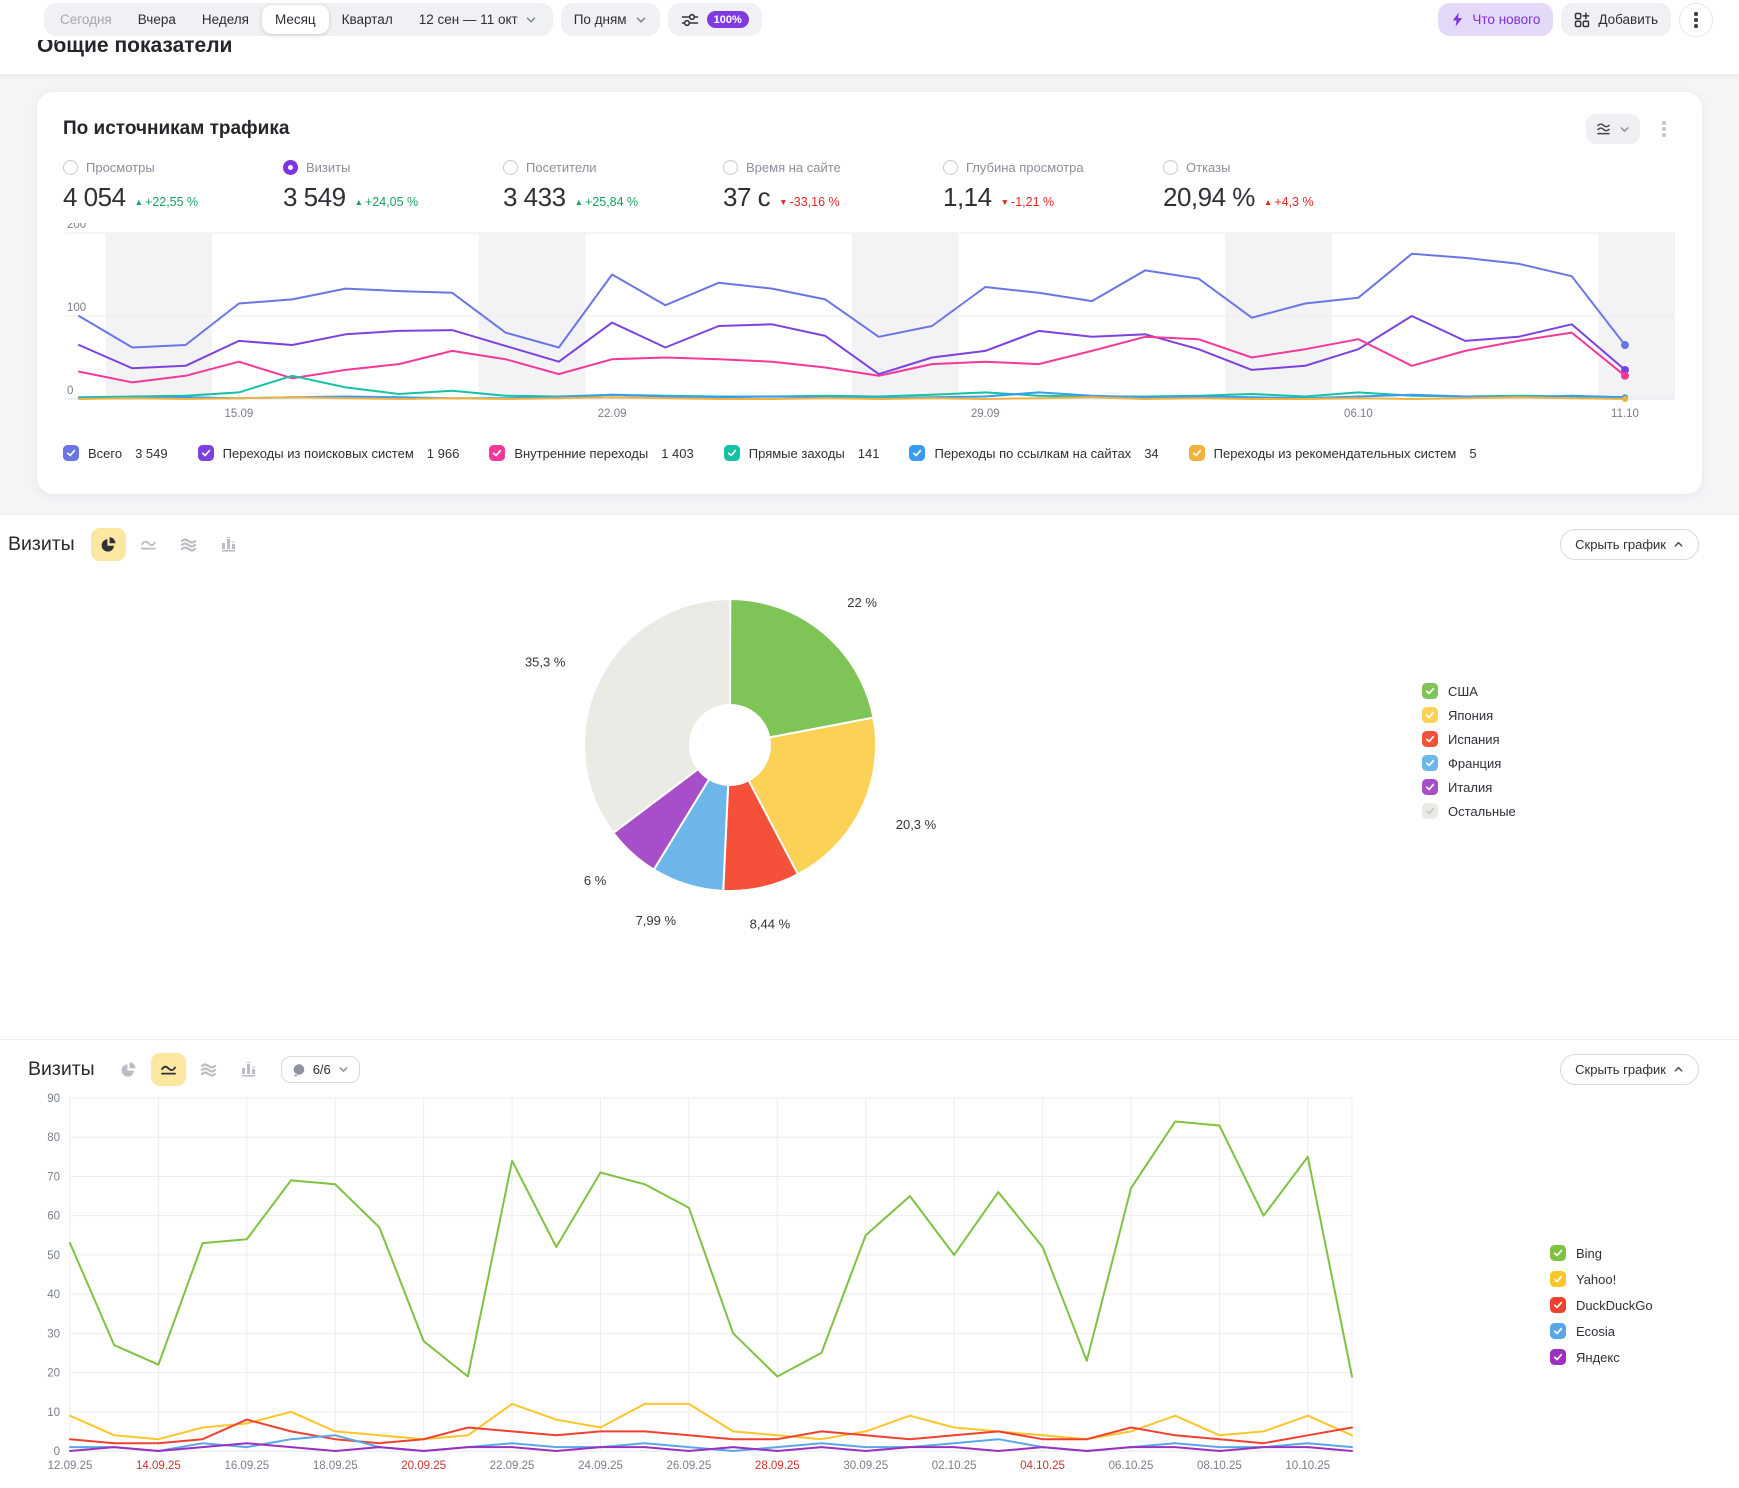 The image size is (1739, 1488). Describe the element at coordinates (367, 19) in the screenshot. I see `tab-quarter: Квартал` at that location.